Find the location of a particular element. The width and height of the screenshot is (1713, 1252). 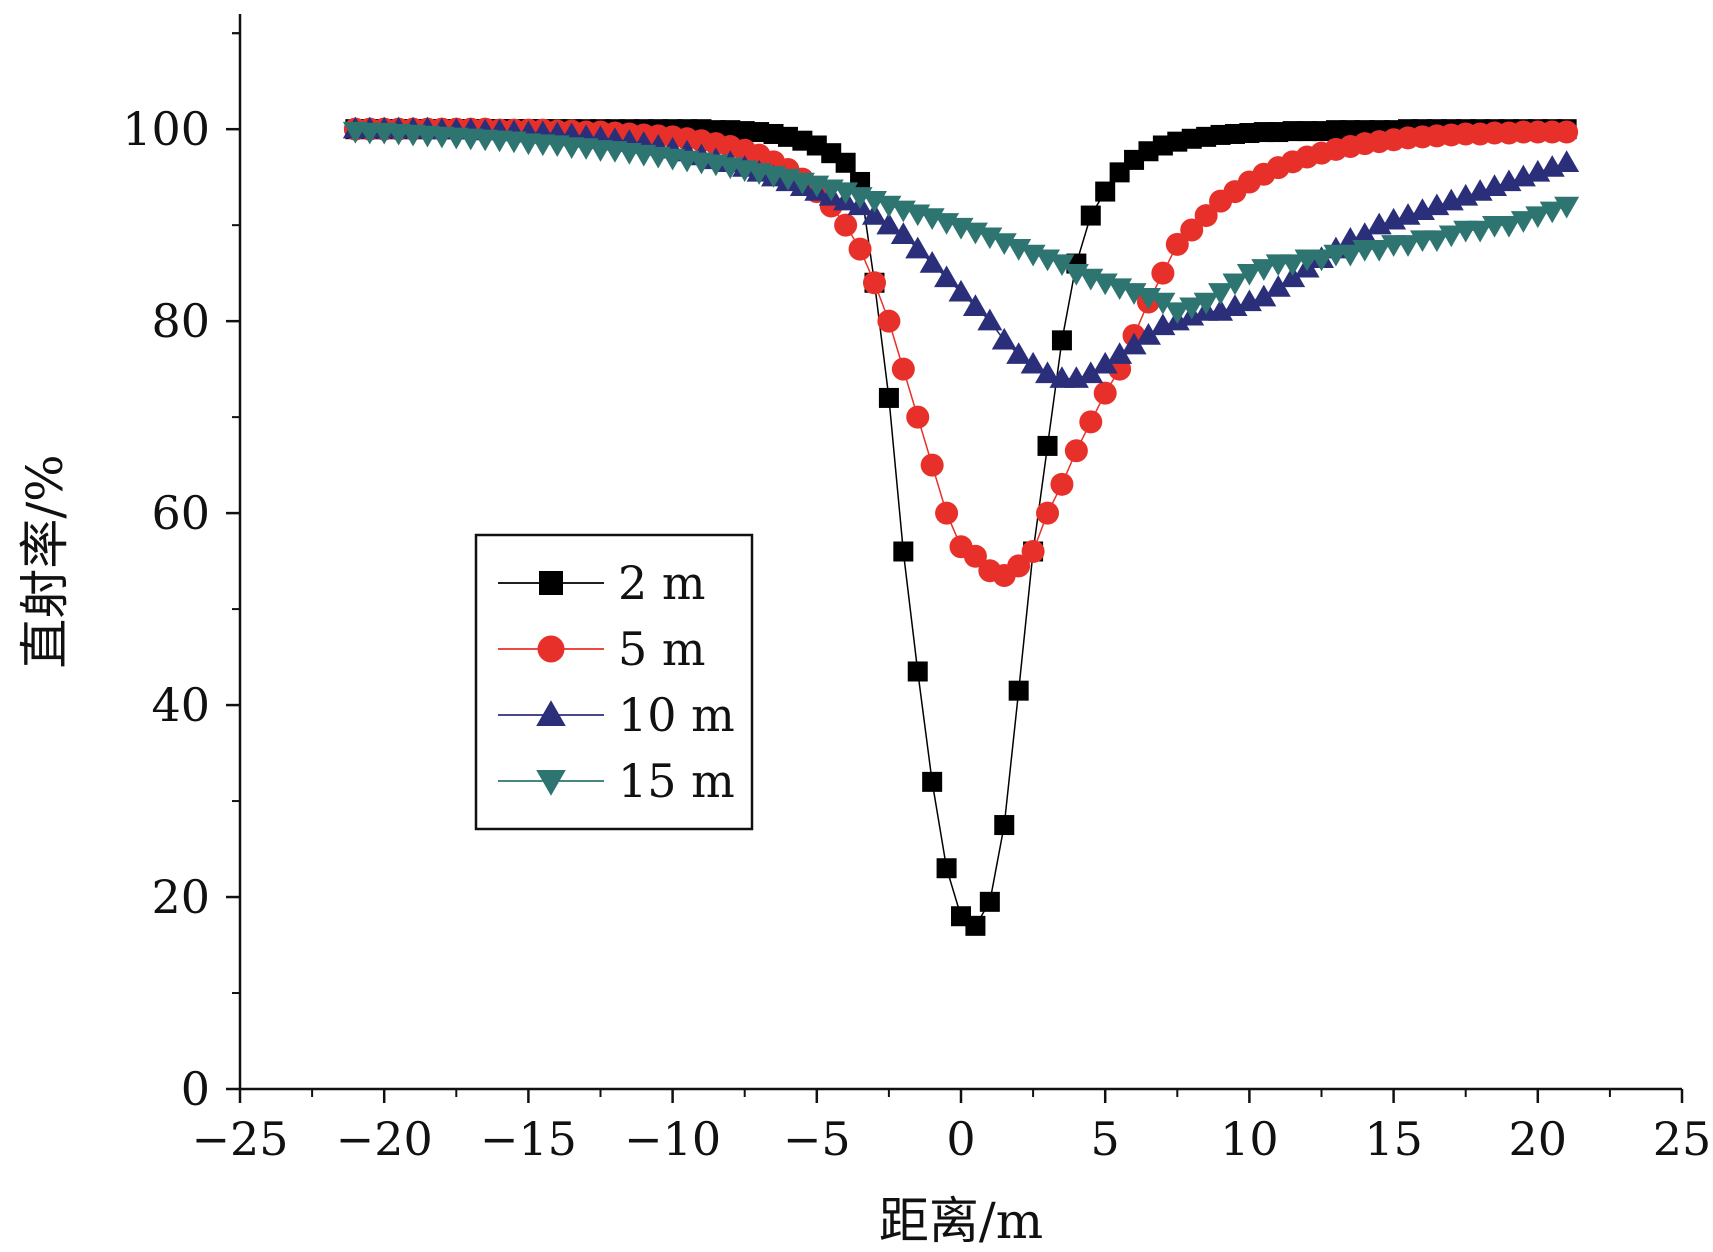

legend-label: 2 m is located at coordinates (662, 583).